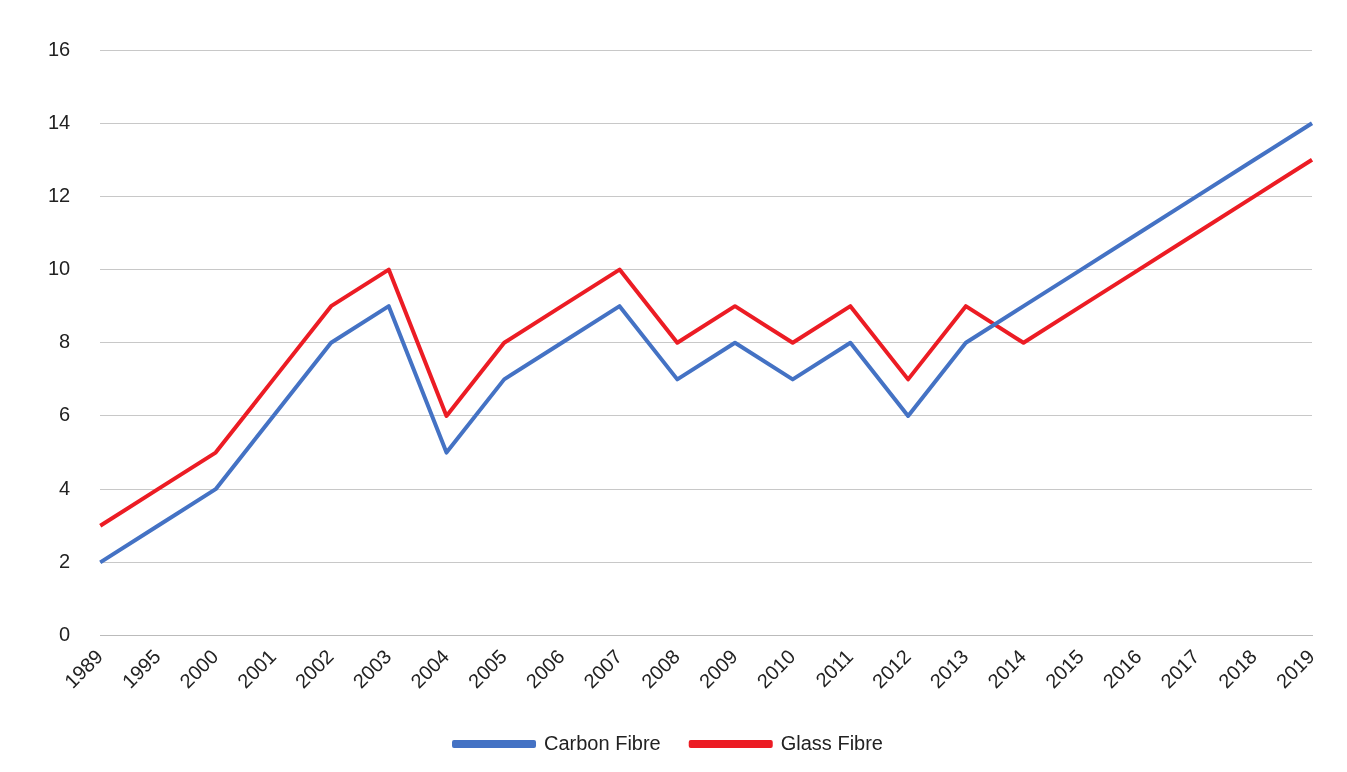 The image size is (1347, 772). What do you see at coordinates (65, 487) in the screenshot?
I see `y-tick-label: 4` at bounding box center [65, 487].